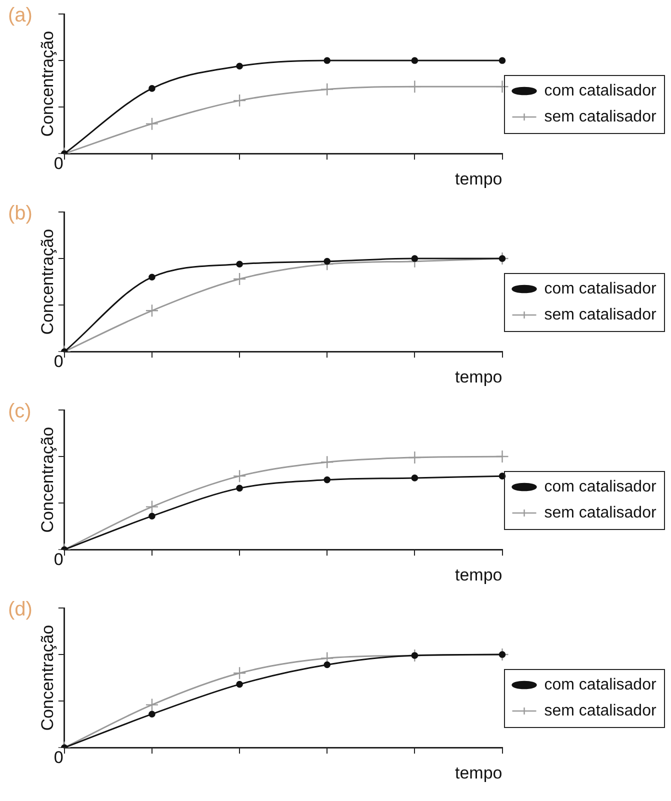 This screenshot has width=671, height=801. Describe the element at coordinates (20, 609) in the screenshot. I see `chart-title: (d)` at that location.